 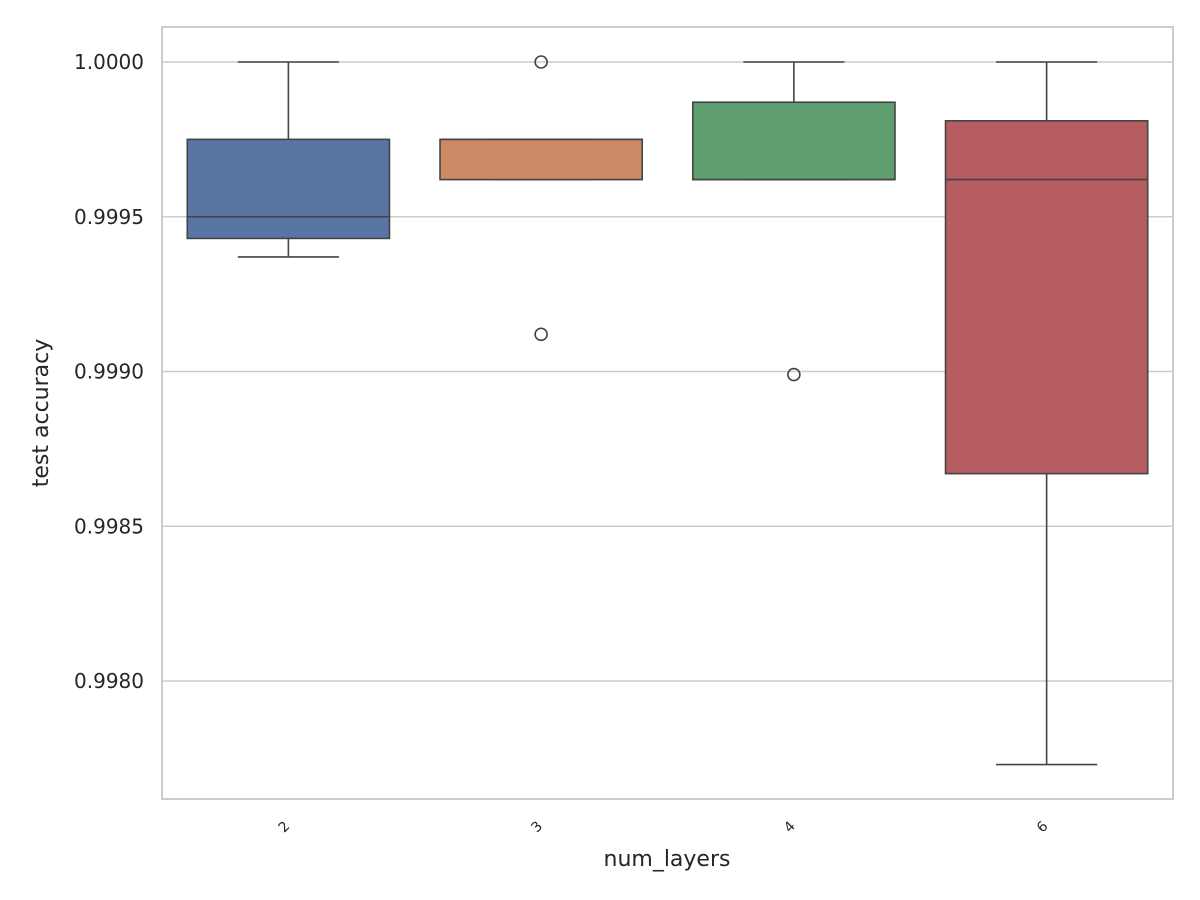 I want to click on y-axis-label: test accuracy, so click(x=41, y=413).